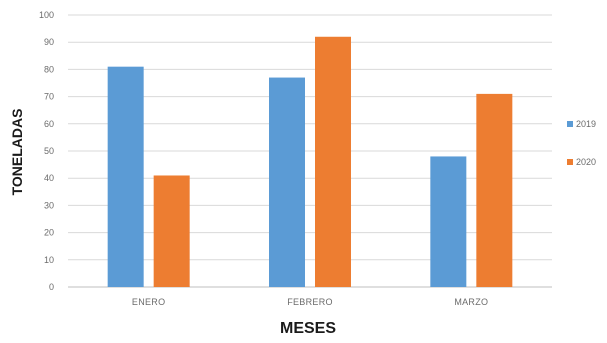 This screenshot has height=343, width=607. I want to click on y-tick-label-30: 30, so click(49, 205).